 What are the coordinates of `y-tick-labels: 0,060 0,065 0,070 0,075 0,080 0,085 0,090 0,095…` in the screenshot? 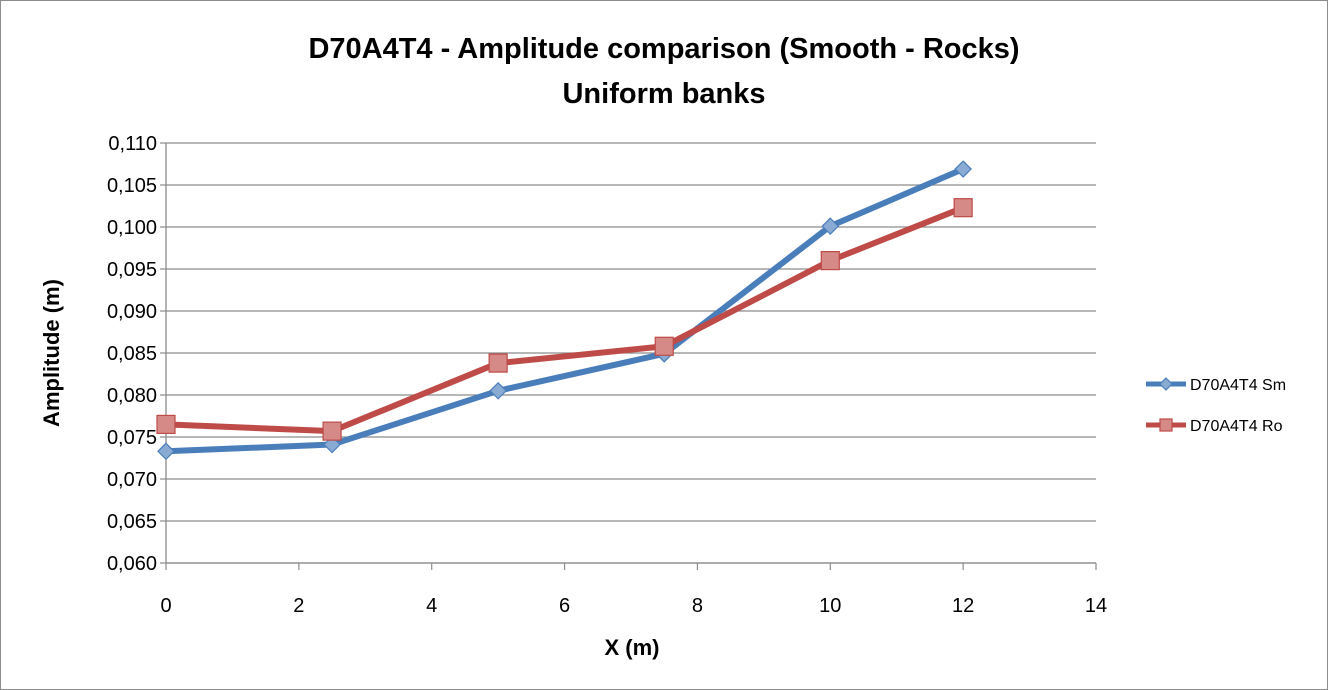 It's located at (132, 354).